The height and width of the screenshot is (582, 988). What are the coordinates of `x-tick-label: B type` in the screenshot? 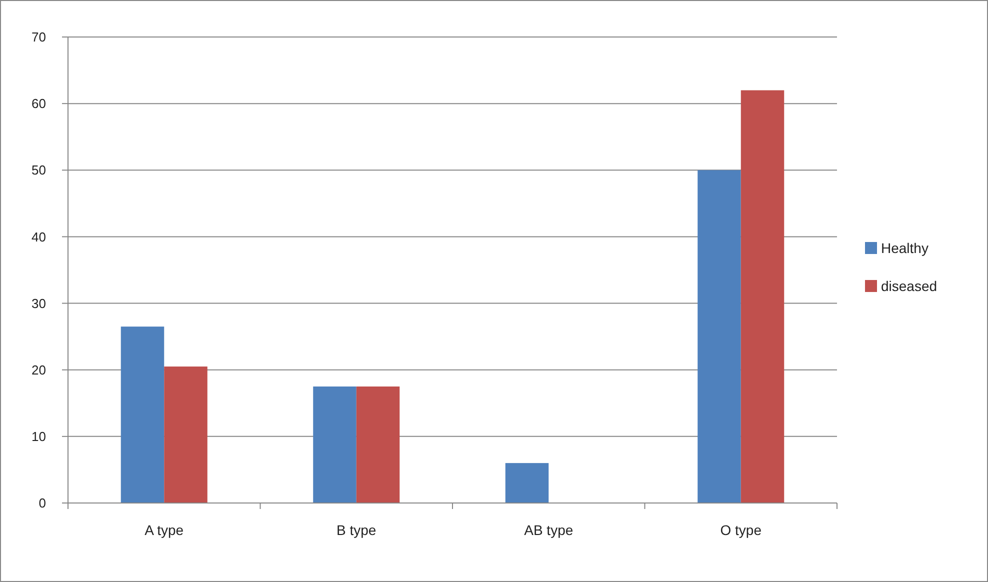 It's located at (356, 530).